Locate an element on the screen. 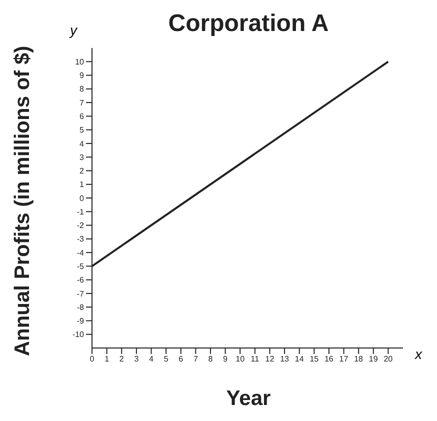 The width and height of the screenshot is (437, 421). x-tick-label: 9 is located at coordinates (225, 359).